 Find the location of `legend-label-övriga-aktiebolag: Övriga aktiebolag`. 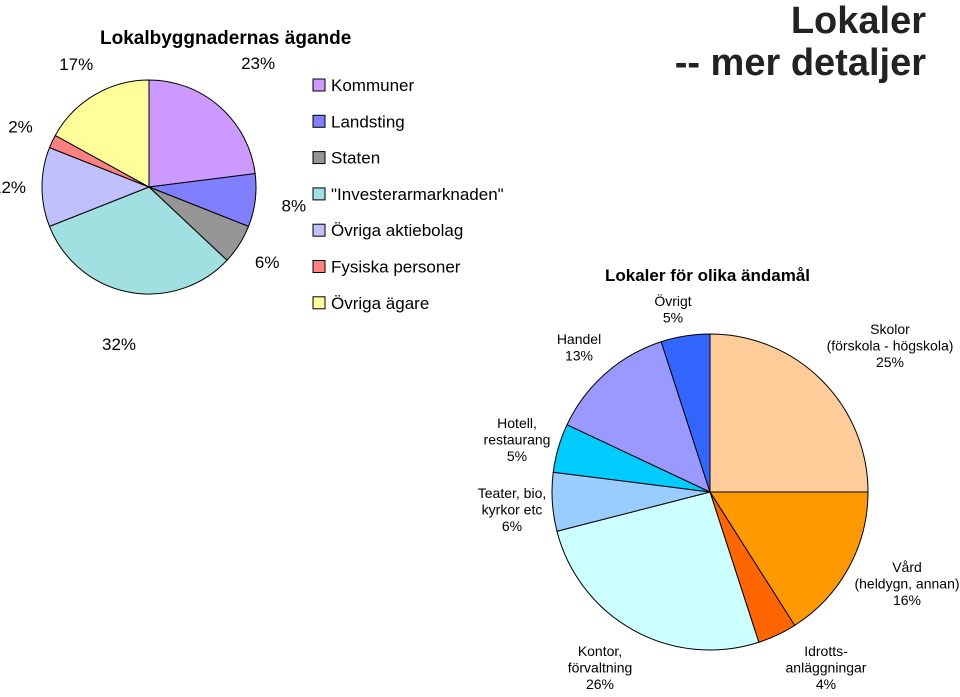

legend-label-övriga-aktiebolag: Övriga aktiebolag is located at coordinates (397, 230).